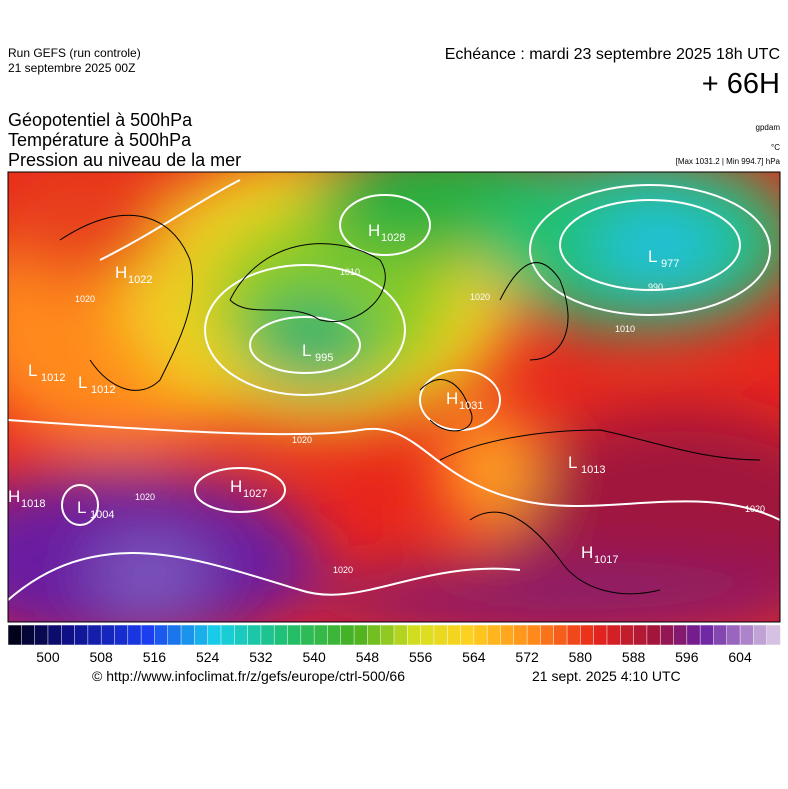  What do you see at coordinates (670, 264) in the screenshot?
I see `pressure-value: 977` at bounding box center [670, 264].